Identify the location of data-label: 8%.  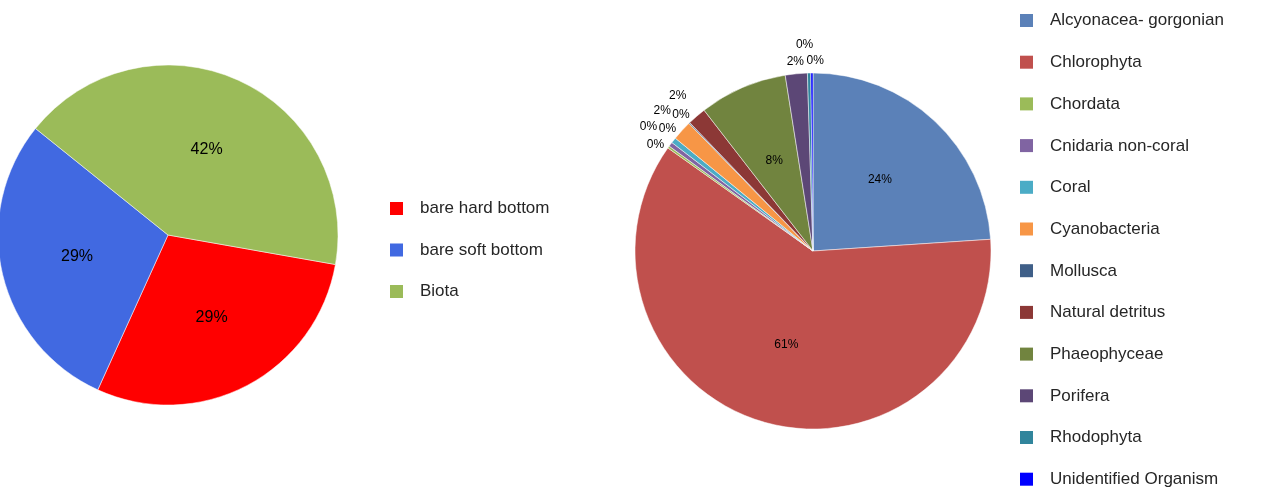
(774, 160).